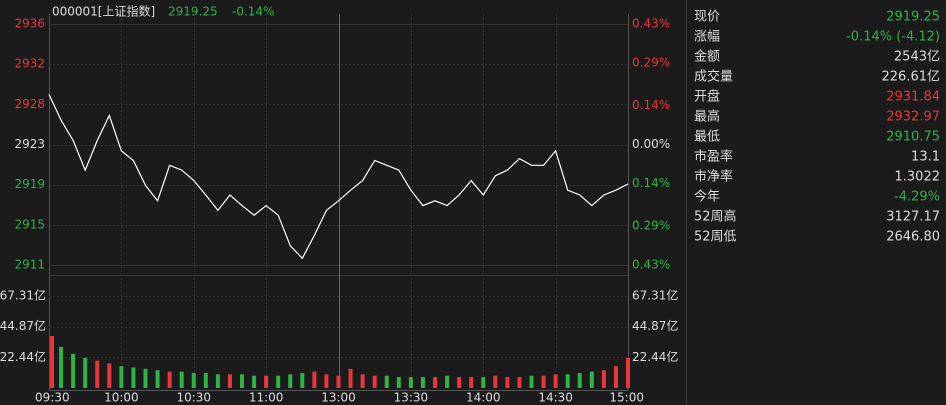 Image resolution: width=946 pixels, height=405 pixels. What do you see at coordinates (52, 398) in the screenshot?
I see `x-tick-label: 09:30` at bounding box center [52, 398].